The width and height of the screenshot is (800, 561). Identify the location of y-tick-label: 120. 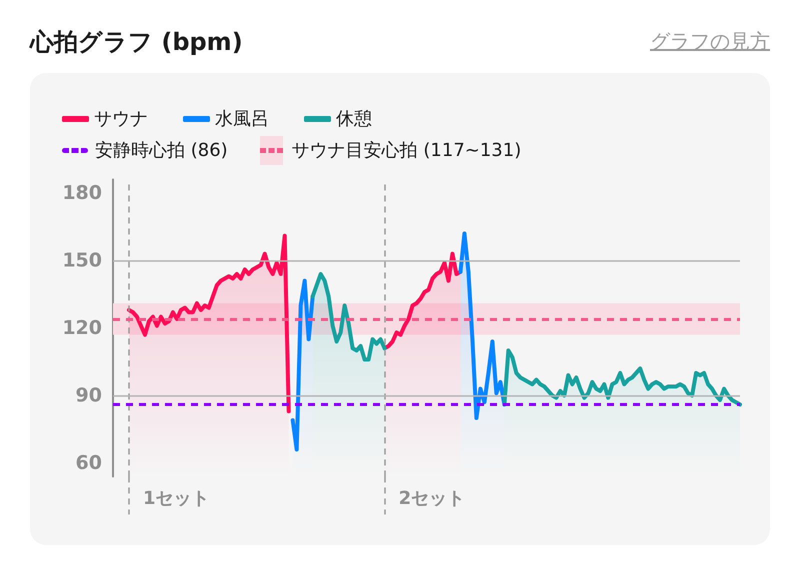
(82, 328).